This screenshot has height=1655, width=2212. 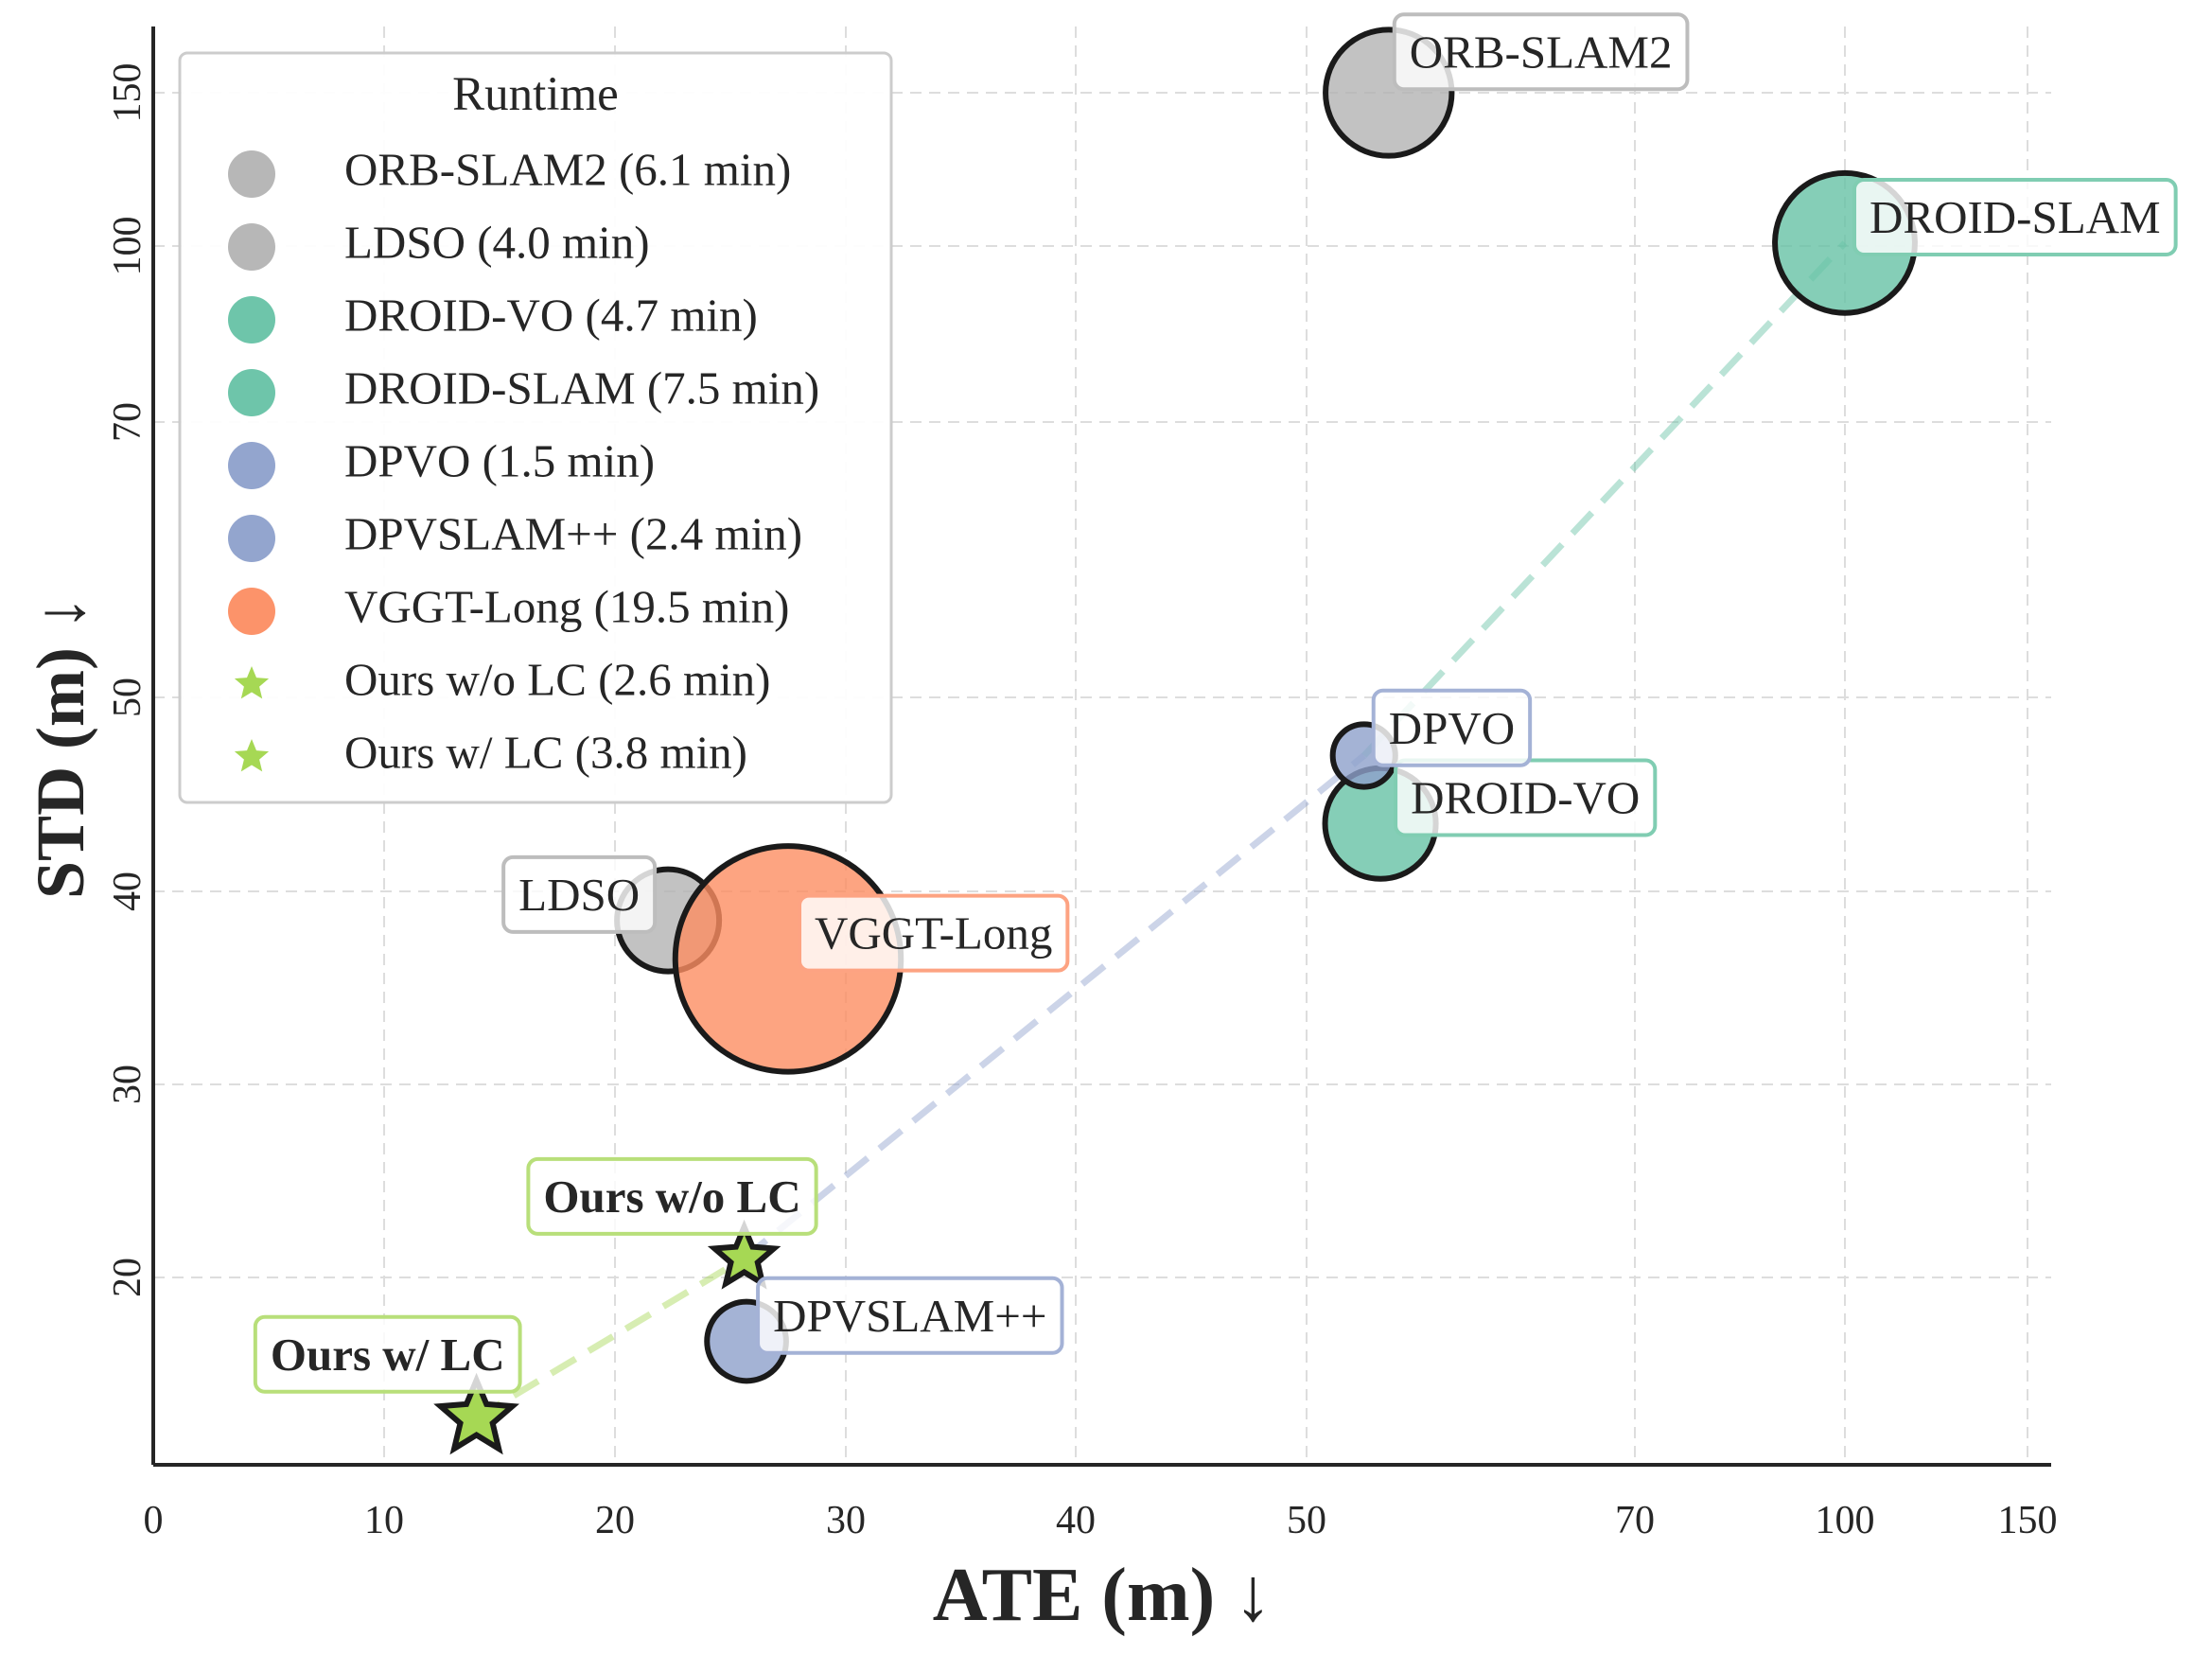 I want to click on ldso-label: LDSO, so click(x=580, y=894).